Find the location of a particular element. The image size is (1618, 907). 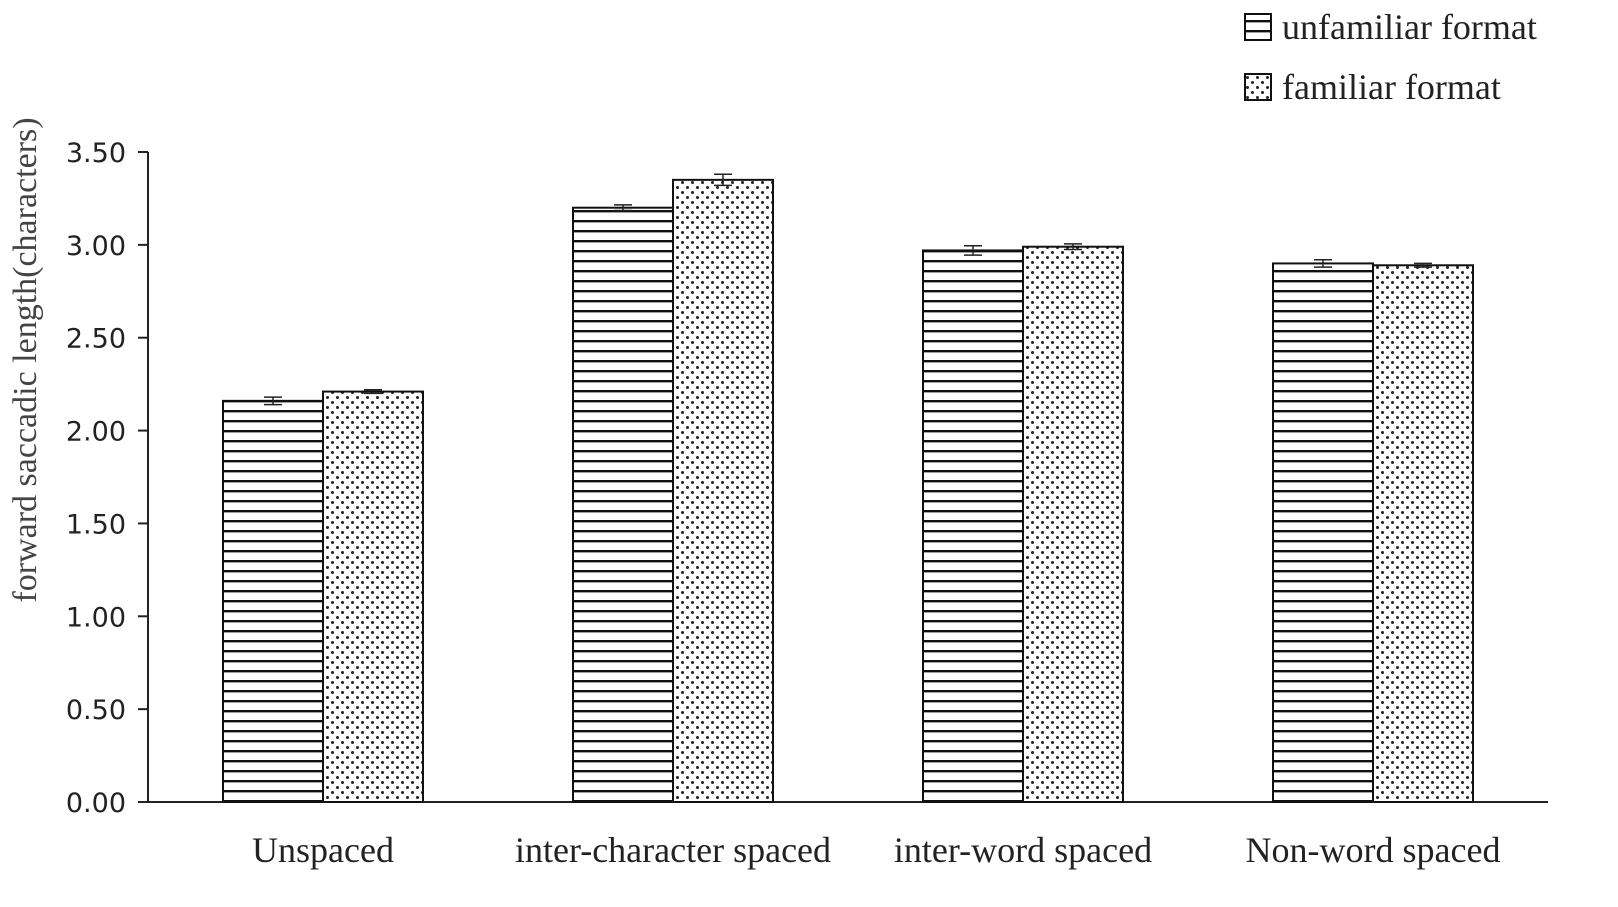

legend-item-familiar: familiar format is located at coordinates (1372, 87).